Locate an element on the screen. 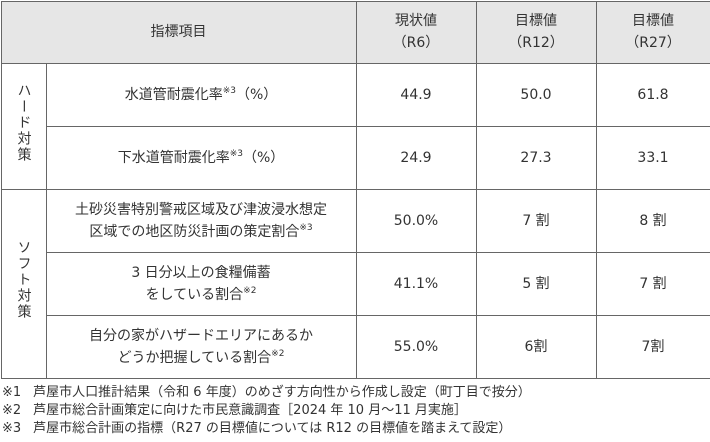  value-cell: 41.1% is located at coordinates (416, 283).